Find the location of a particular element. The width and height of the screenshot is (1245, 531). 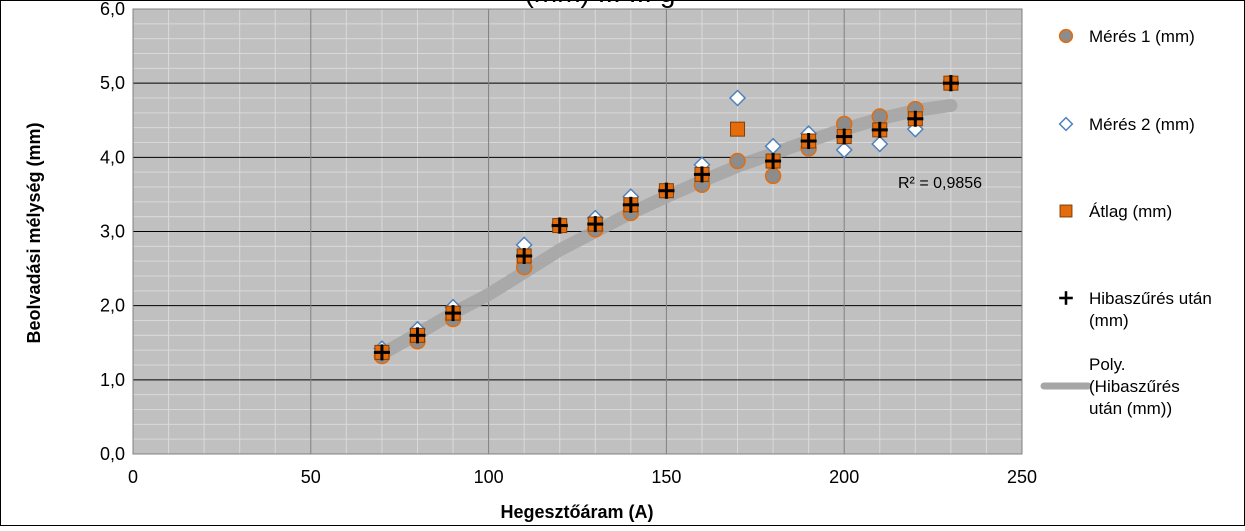

y-axis-ticks: 0,0 1,0 2,0 3,0 4,0 5,0 6,0 is located at coordinates (112, 232).